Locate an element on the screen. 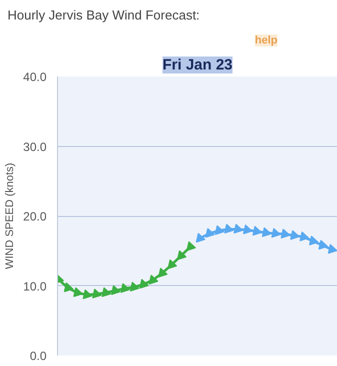 This screenshot has width=337, height=366. y-axis-title: WIND SPEED (knots) is located at coordinates (10, 216).